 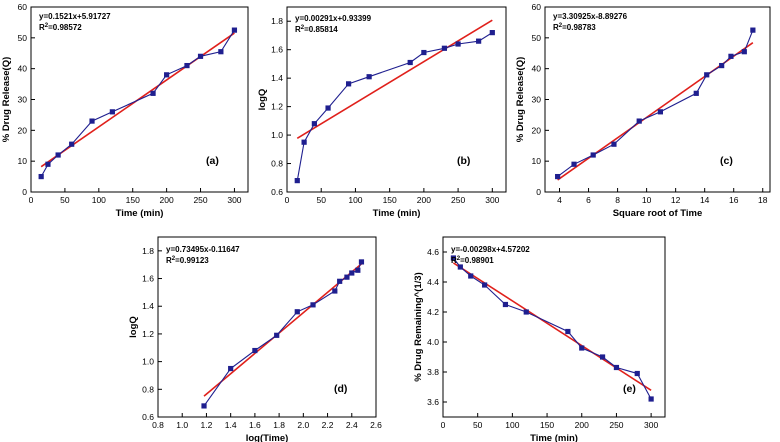 I want to click on fit-equation: y=0.1521x+5.91727, so click(x=75, y=16).